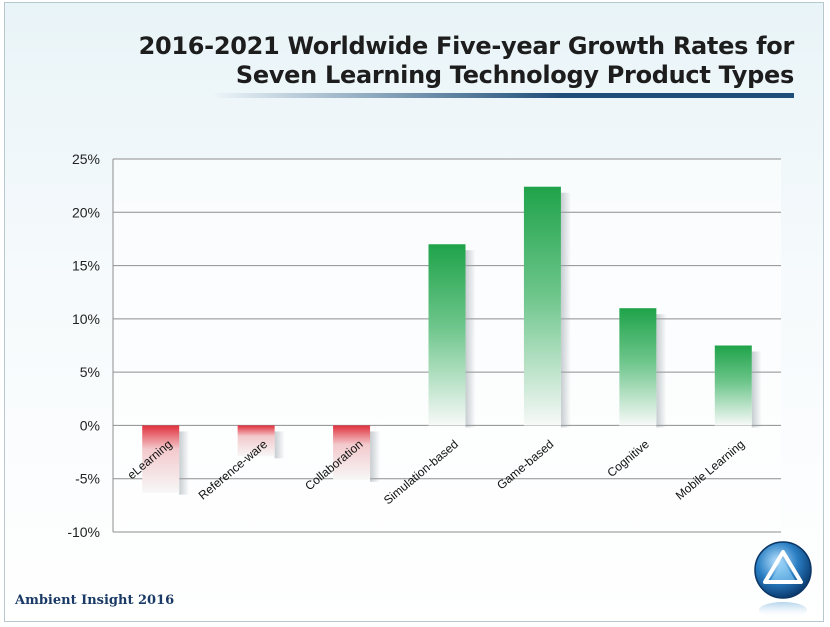 Image resolution: width=830 pixels, height=627 pixels. What do you see at coordinates (86, 212) in the screenshot?
I see `y-tick-label: 20%` at bounding box center [86, 212].